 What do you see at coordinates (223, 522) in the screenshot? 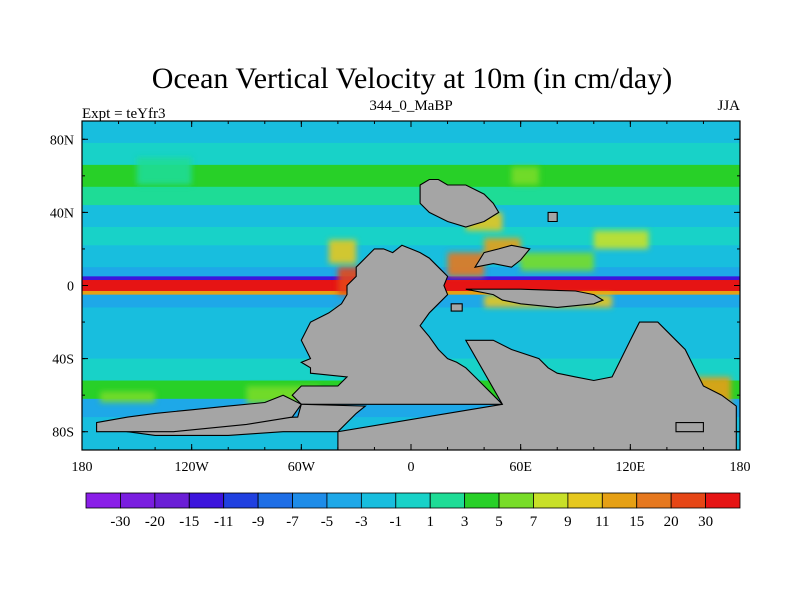
I see `colorbar-label-3: -11` at bounding box center [223, 522].